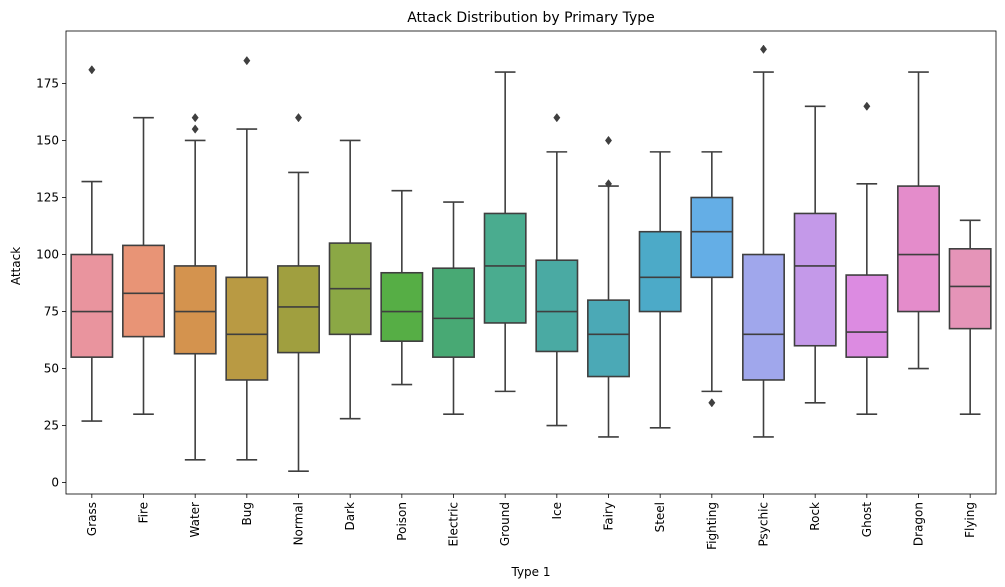 The width and height of the screenshot is (1005, 587). Describe the element at coordinates (16, 266) in the screenshot. I see `y-axis-title: Attack` at that location.